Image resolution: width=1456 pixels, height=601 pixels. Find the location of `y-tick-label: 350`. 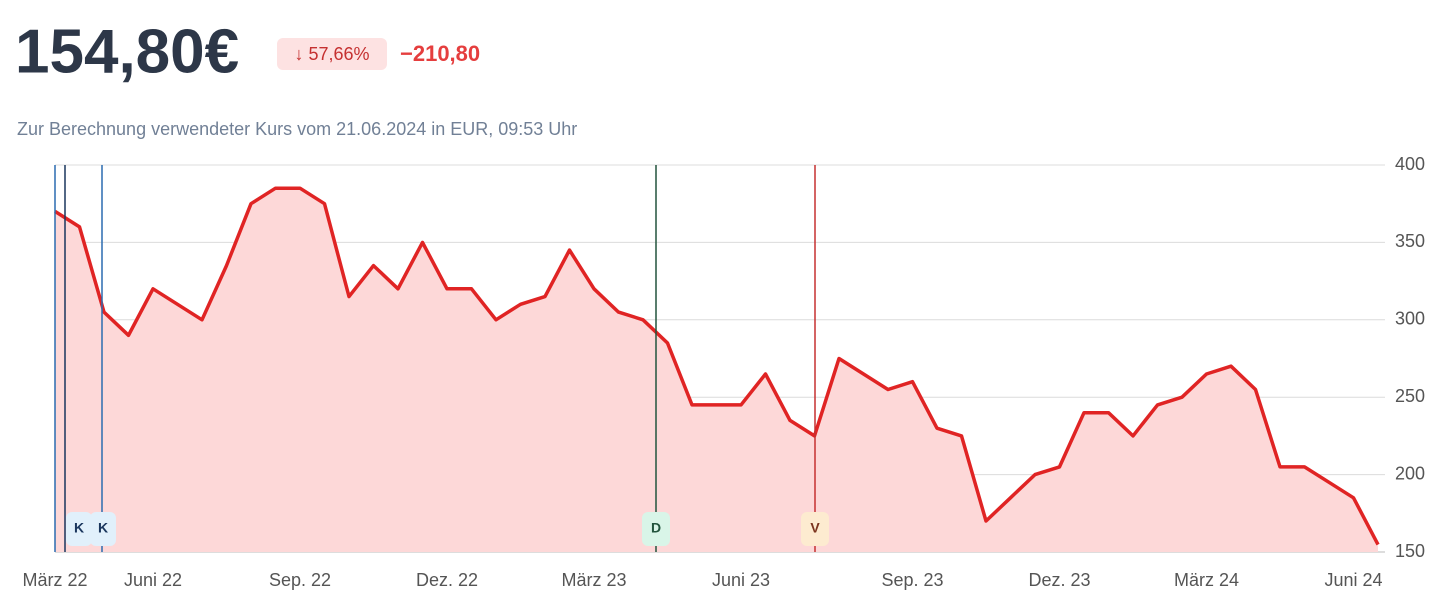

y-tick-label: 350 is located at coordinates (1410, 241).